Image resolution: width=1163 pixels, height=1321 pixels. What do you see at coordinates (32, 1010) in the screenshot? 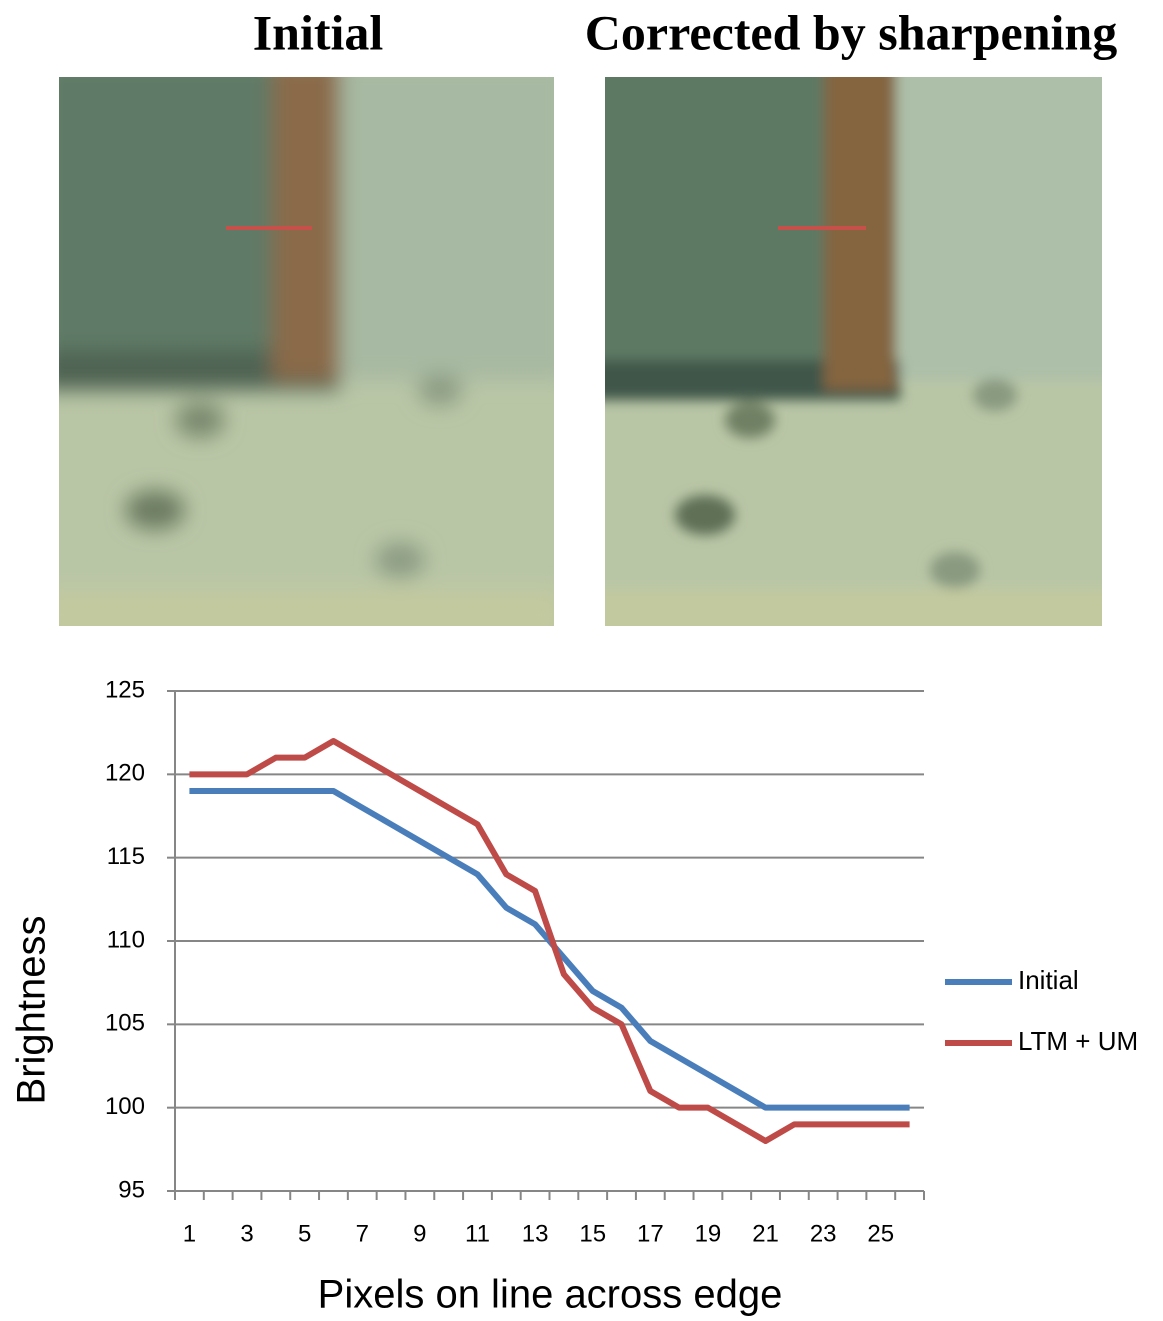
I see `y-axis-label: Brightness` at bounding box center [32, 1010].